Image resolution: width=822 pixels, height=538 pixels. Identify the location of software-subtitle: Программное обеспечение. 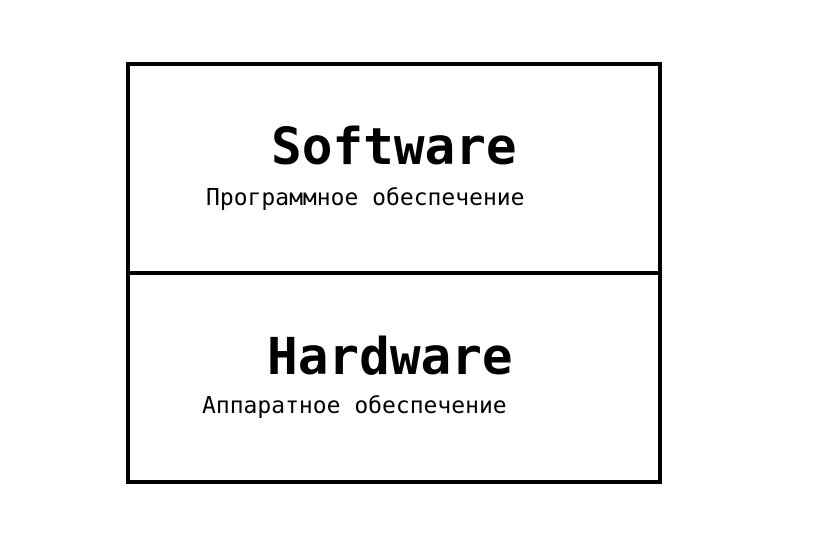
(365, 198).